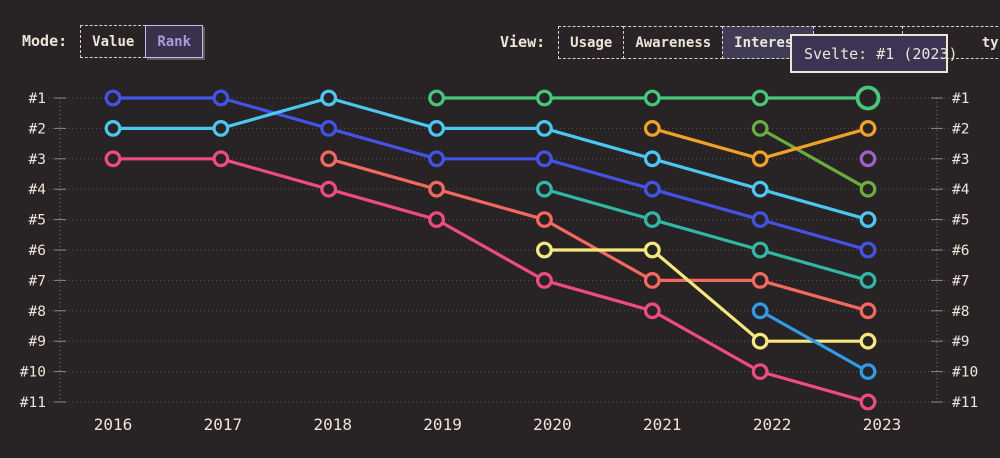  What do you see at coordinates (961, 190) in the screenshot?
I see `rank-label-right: #4` at bounding box center [961, 190].